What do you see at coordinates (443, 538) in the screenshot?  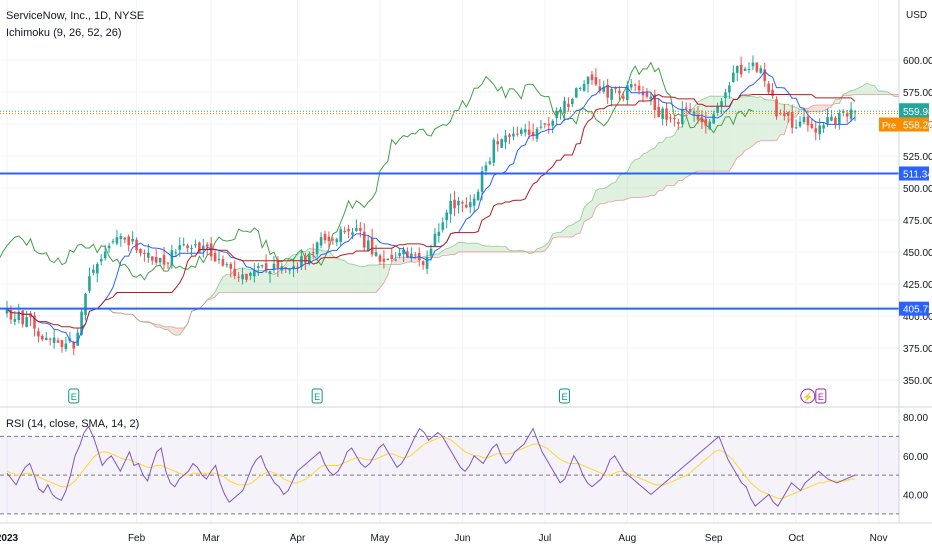 I see `time-axis: 2023 Feb Mar Apr May Jun Jul Aug Sep Oct Nov` at bounding box center [443, 538].